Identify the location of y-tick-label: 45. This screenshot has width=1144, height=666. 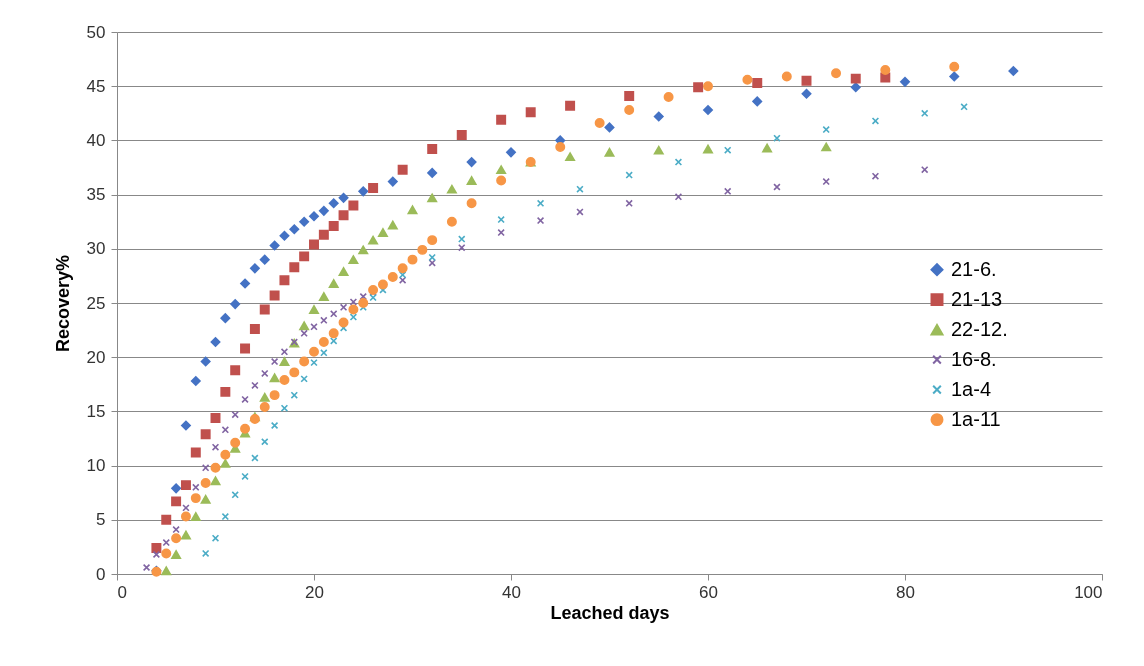
(96, 86).